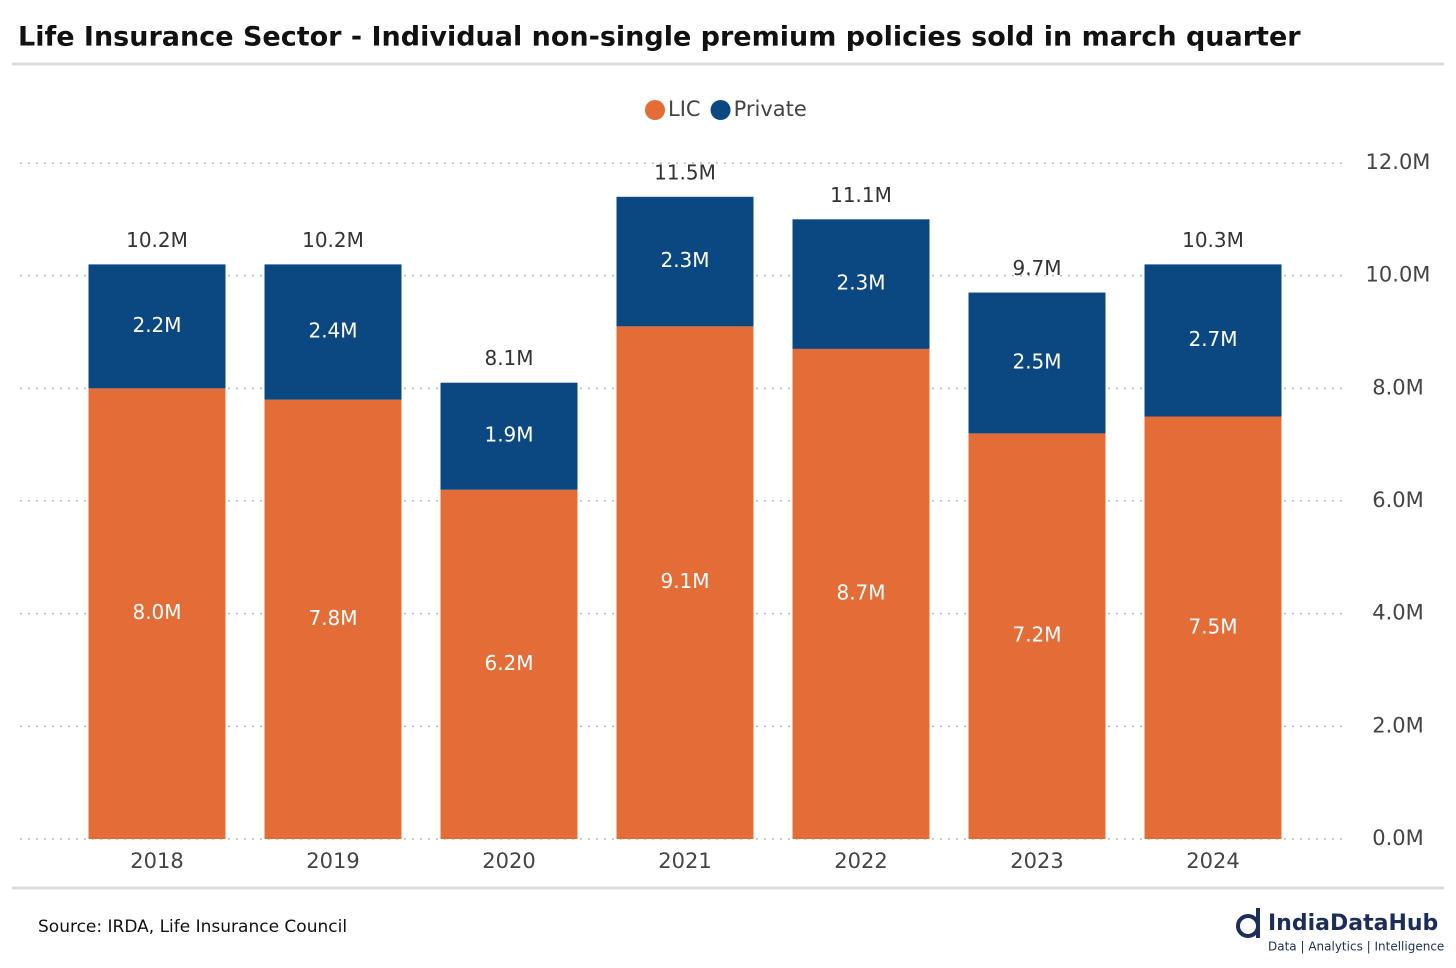 Image resolution: width=1456 pixels, height=968 pixels. I want to click on brand-tagline: Data | Analytics | Intelligence, so click(1356, 947).